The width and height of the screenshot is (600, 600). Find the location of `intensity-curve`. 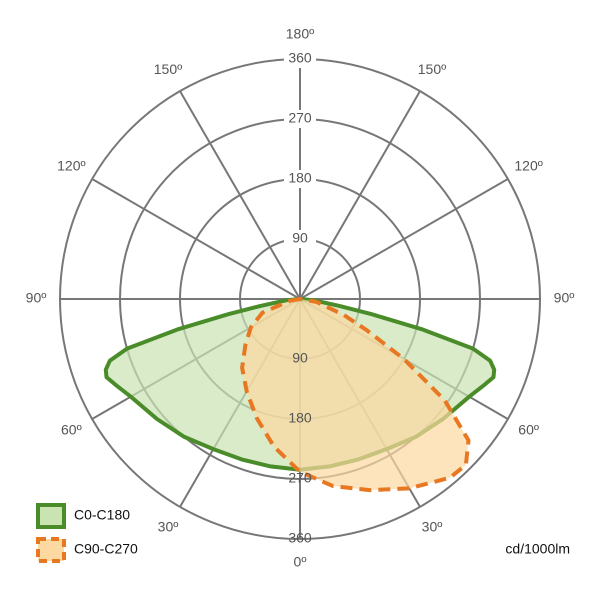

intensity-curve is located at coordinates (355, 395).